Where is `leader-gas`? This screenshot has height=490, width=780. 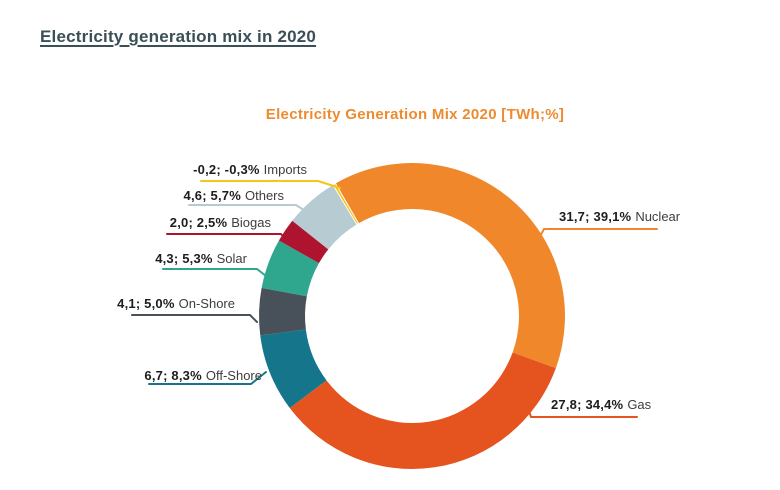 leader-gas is located at coordinates (580, 405).